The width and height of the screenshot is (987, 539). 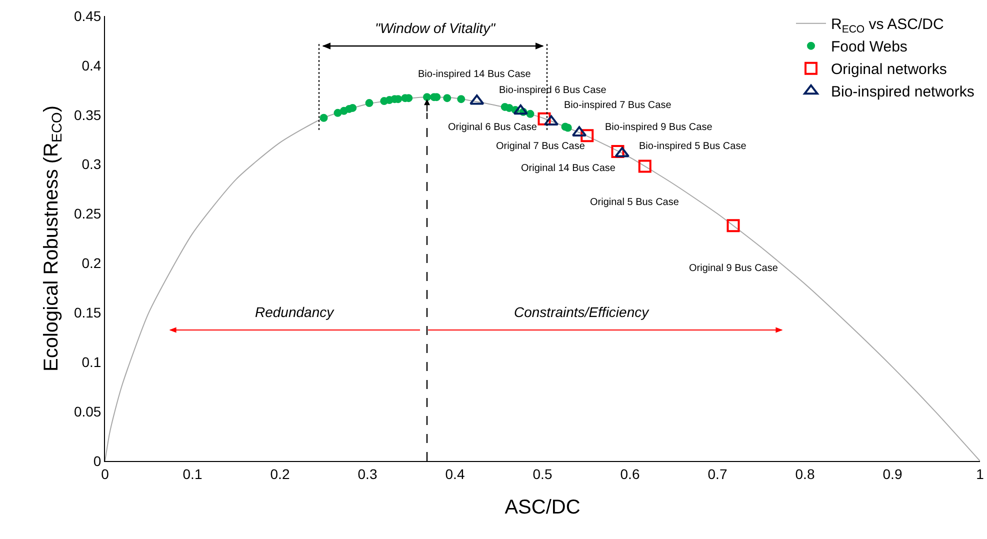 I want to click on x-tick-label: 0.8, so click(x=805, y=474).